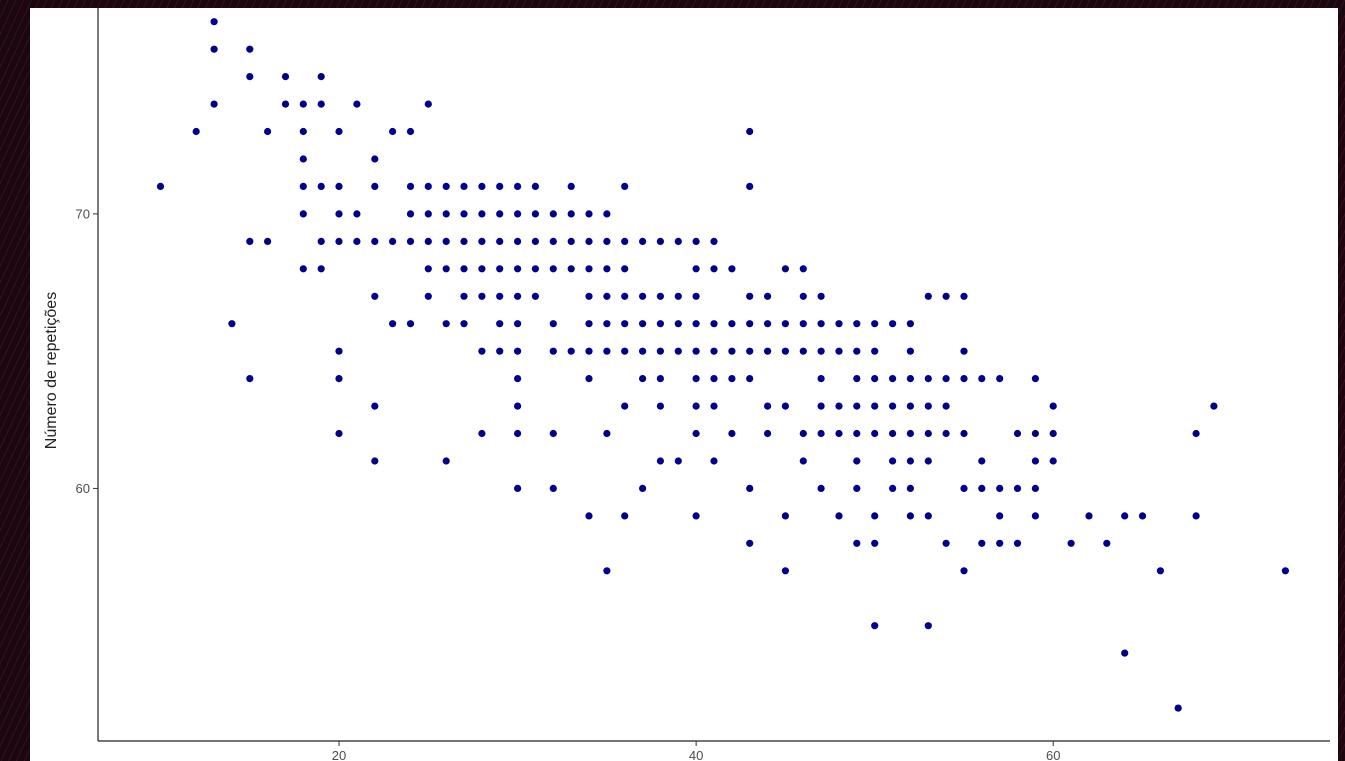 The width and height of the screenshot is (1345, 761). Describe the element at coordinates (83, 213) in the screenshot. I see `y-tick-label: 70` at that location.